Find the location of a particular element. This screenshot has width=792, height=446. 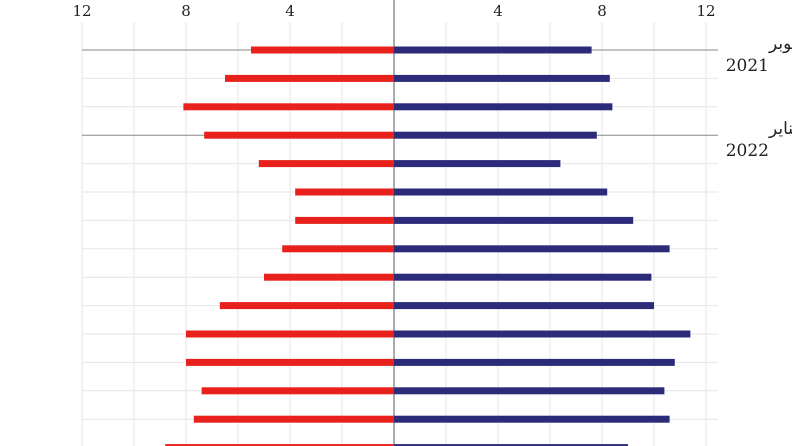

left-tick-label: 8 is located at coordinates (186, 11).